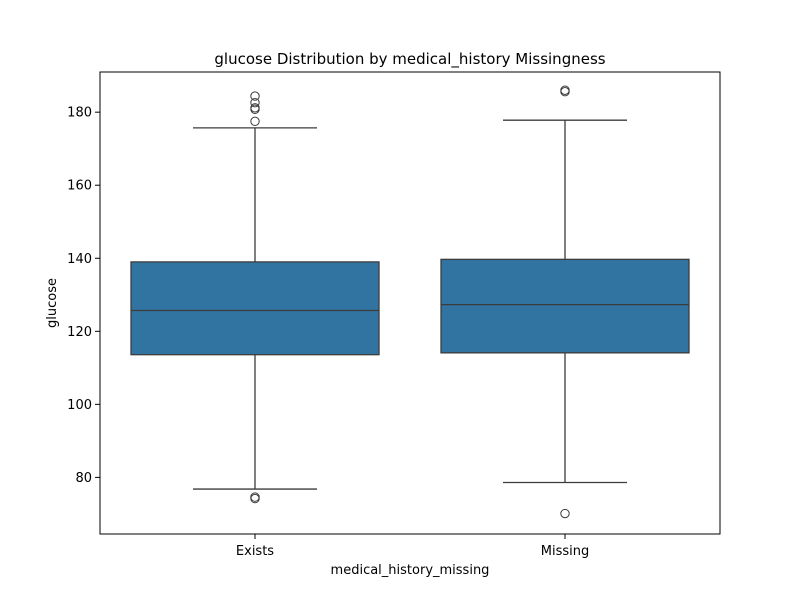 The width and height of the screenshot is (800, 600). I want to click on y-axis-label: glucose, so click(52, 303).